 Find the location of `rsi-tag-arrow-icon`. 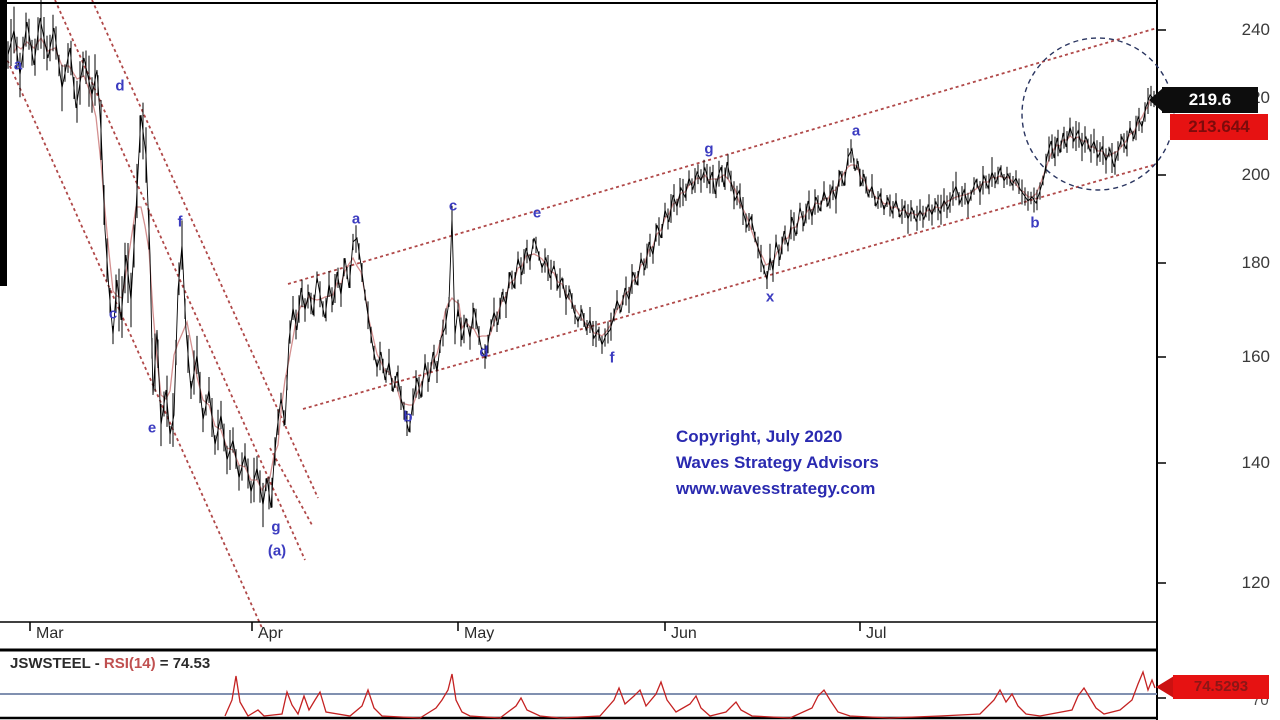

rsi-tag-arrow-icon is located at coordinates (1165, 687).